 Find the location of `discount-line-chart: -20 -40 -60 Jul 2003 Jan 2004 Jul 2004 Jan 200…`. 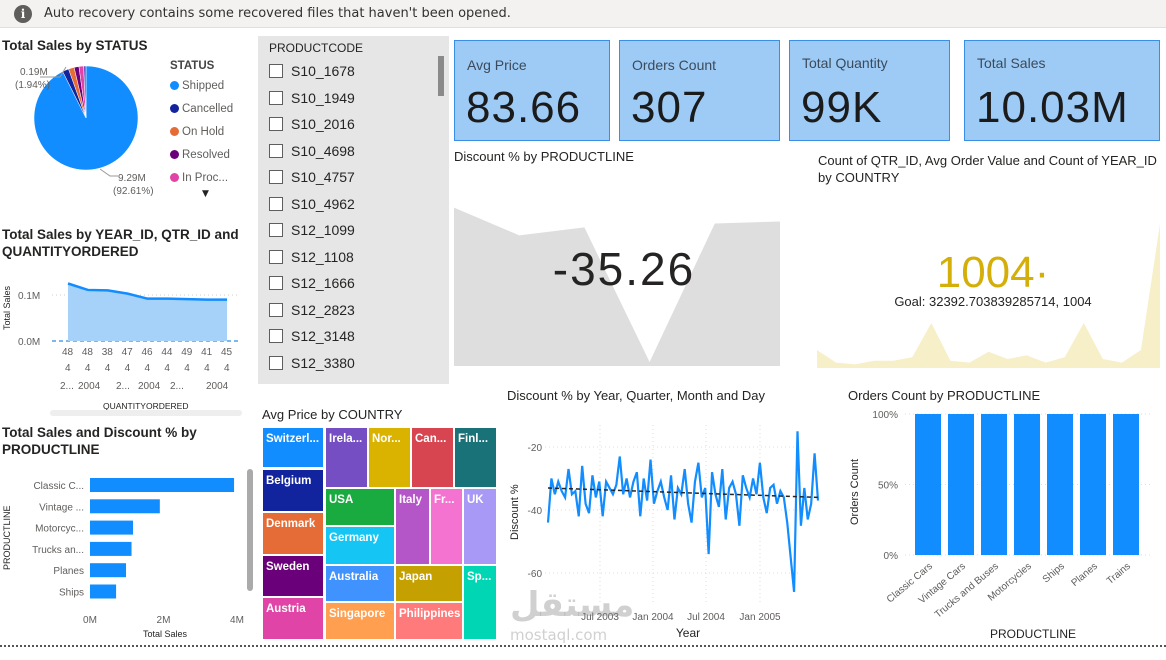

discount-line-chart: -20 -40 -60 Jul 2003 Jan 2004 Jul 2004 Jan 200… is located at coordinates (667, 525).